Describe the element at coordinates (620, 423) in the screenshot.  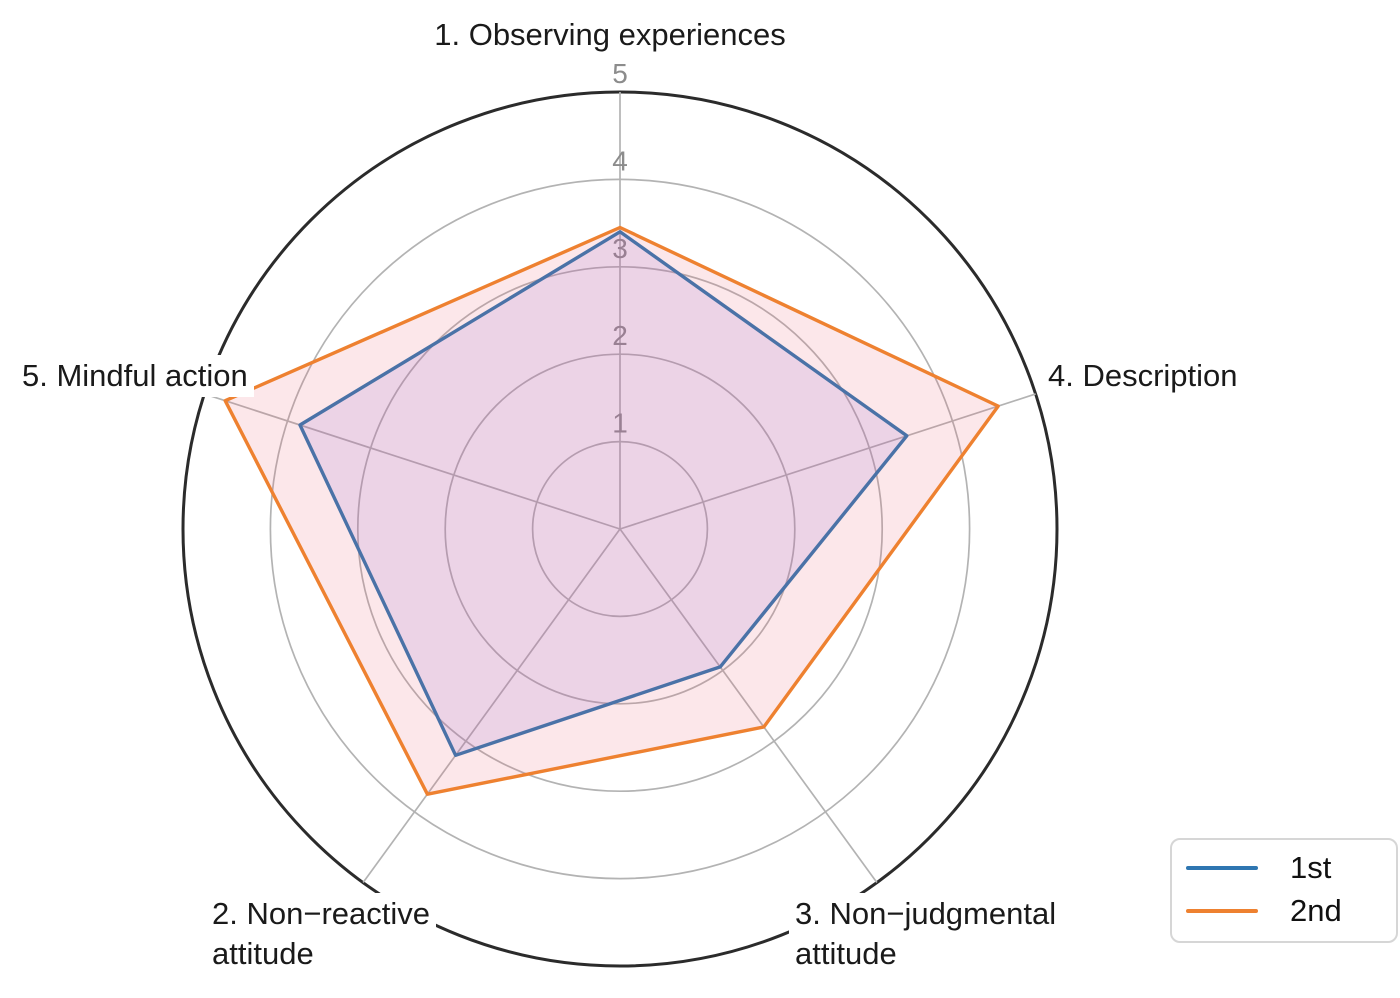
I see `radial-tick-label-1: 1` at that location.